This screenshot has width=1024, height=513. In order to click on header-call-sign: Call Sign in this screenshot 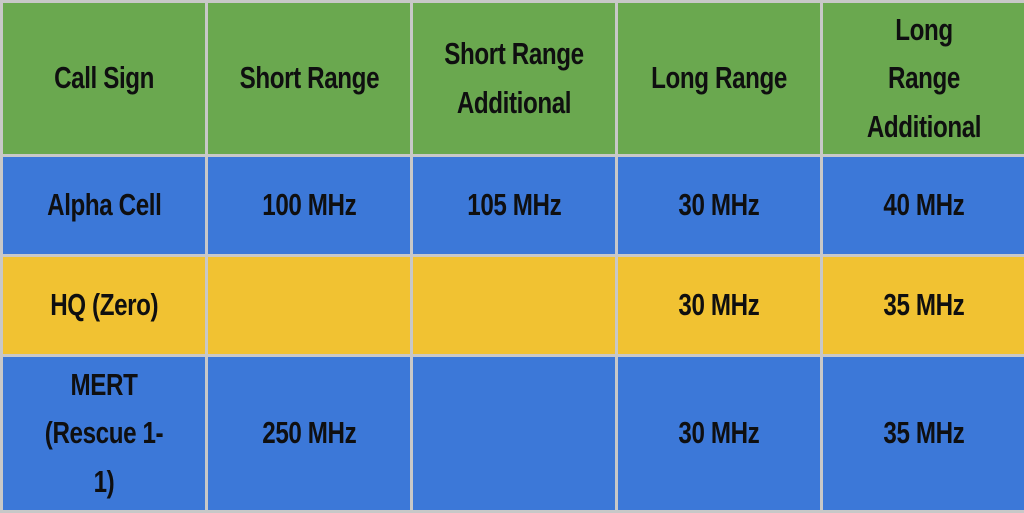, I will do `click(104, 79)`.